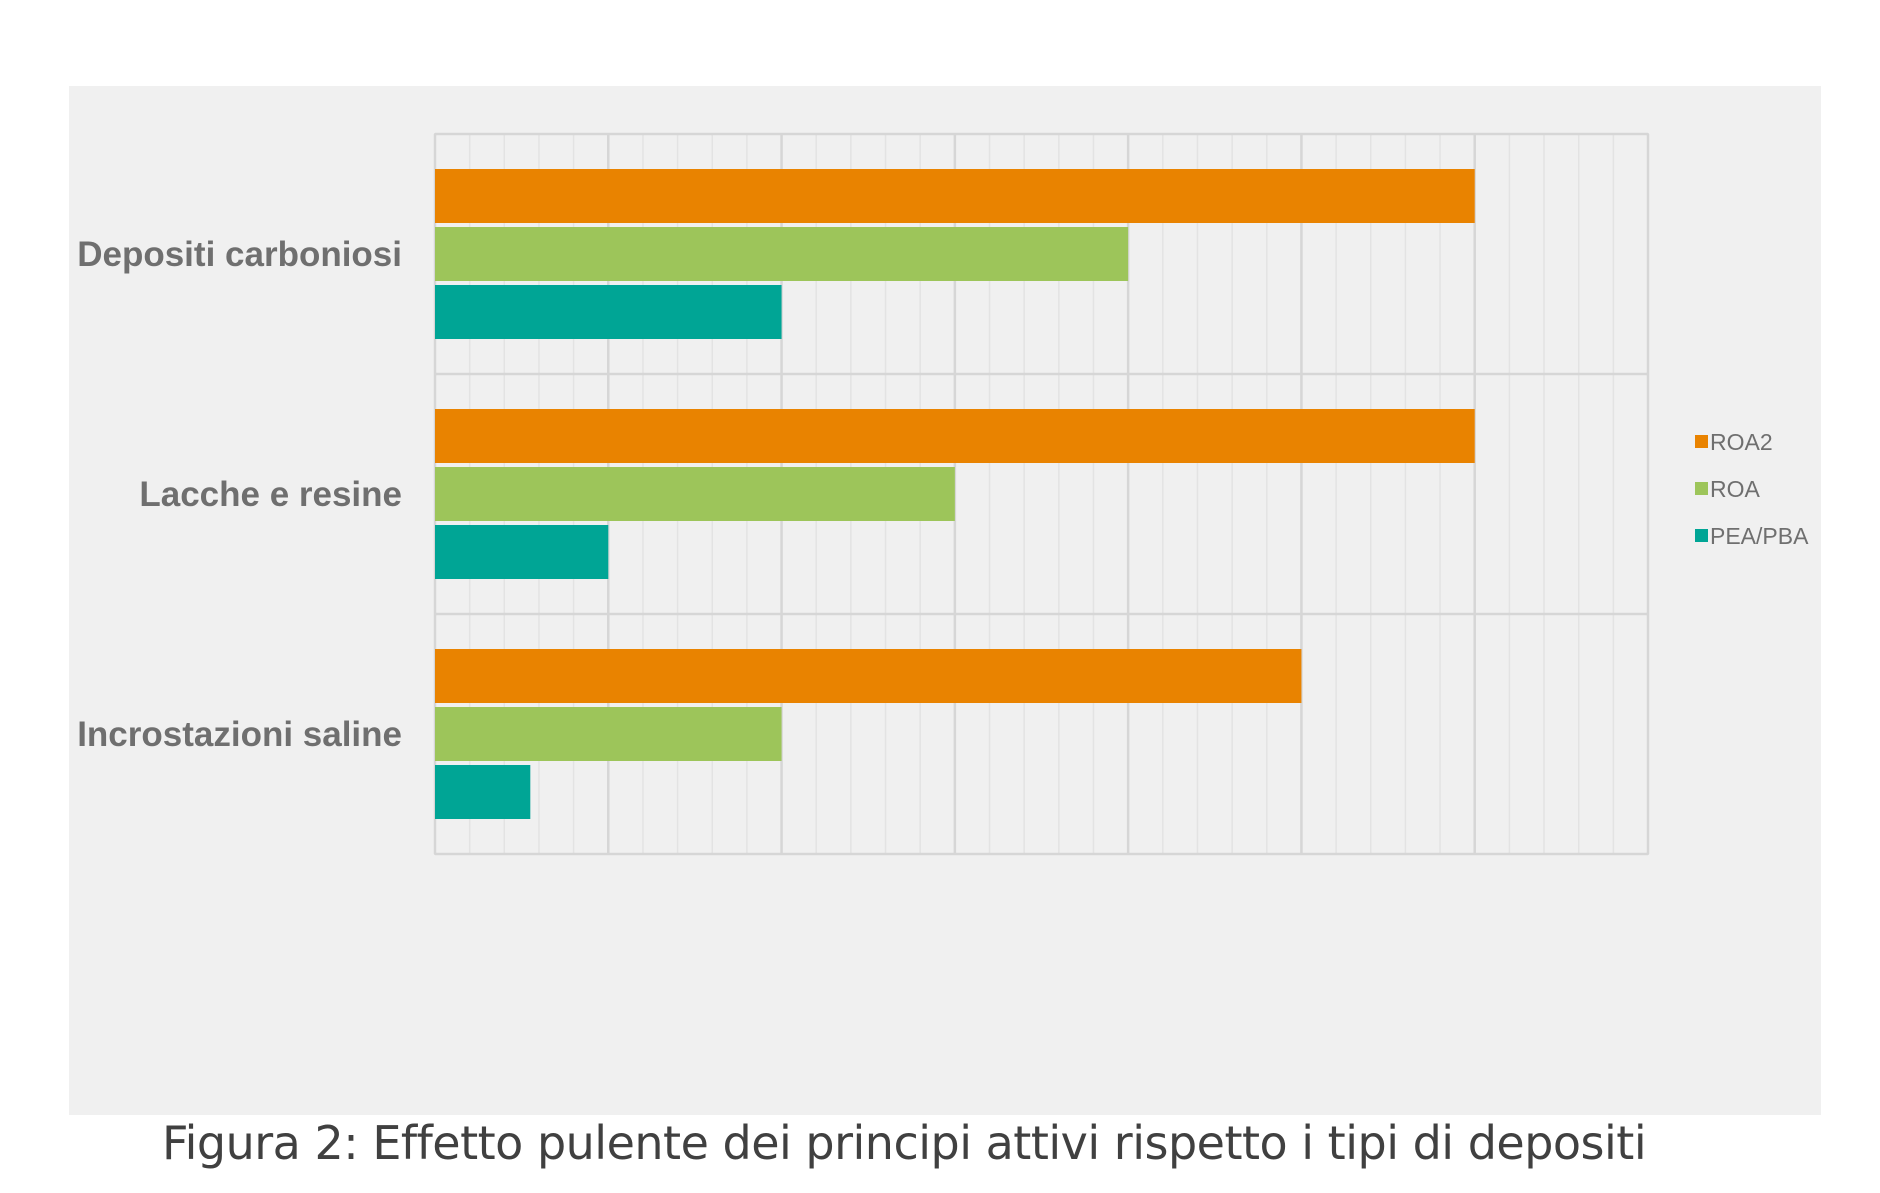 This screenshot has height=1193, width=1880. What do you see at coordinates (483, 792) in the screenshot?
I see `bar-pea-pba-incrostazioni-saline` at bounding box center [483, 792].